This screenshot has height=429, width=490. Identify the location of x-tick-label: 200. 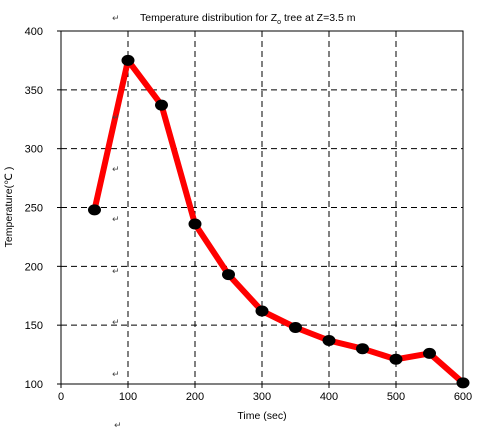
(195, 397).